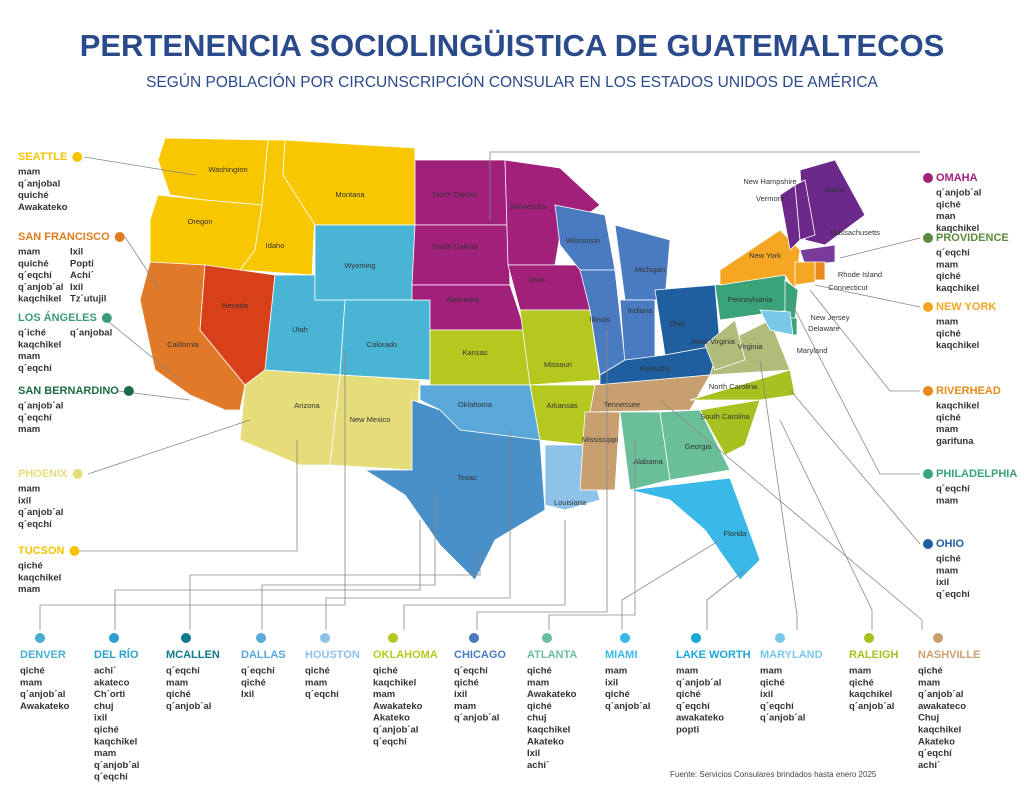  What do you see at coordinates (480, 655) in the screenshot?
I see `consulate-name: CHICAGO` at bounding box center [480, 655].